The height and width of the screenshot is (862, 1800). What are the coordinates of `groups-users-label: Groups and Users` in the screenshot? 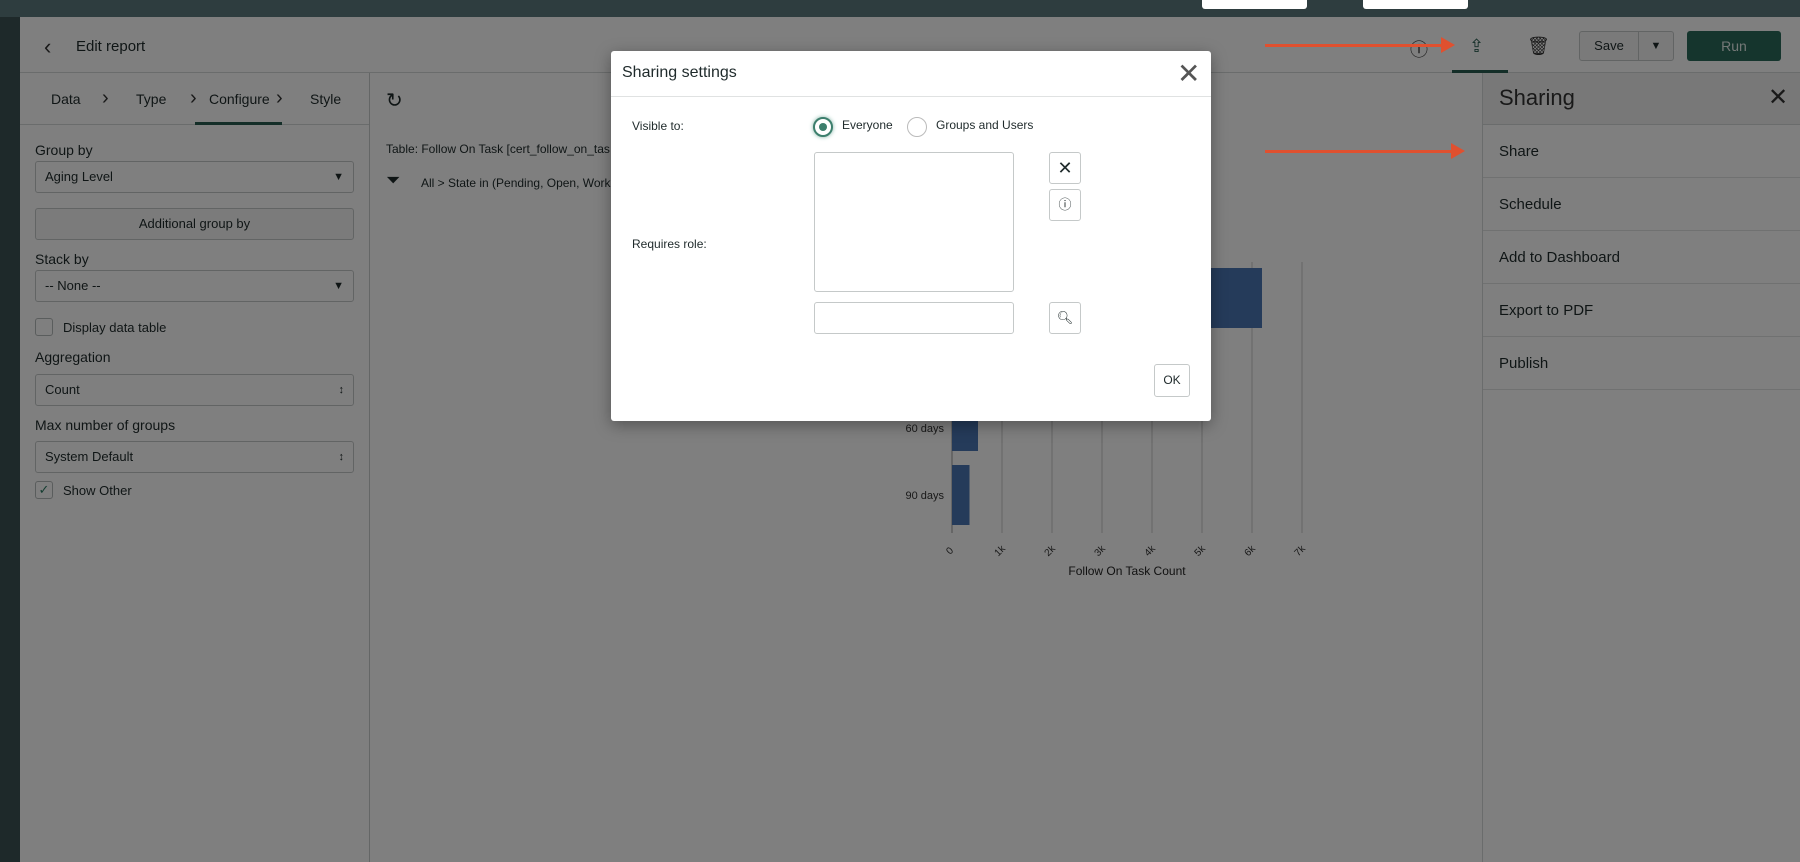 It's located at (985, 125).